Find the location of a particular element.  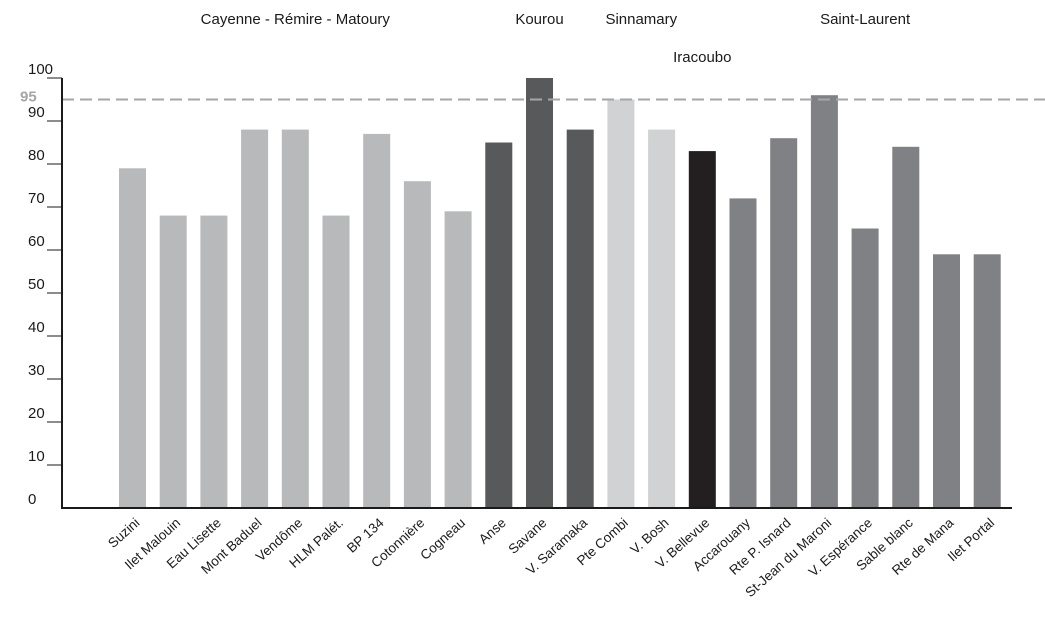

reference-line-label: 95 is located at coordinates (28, 97).